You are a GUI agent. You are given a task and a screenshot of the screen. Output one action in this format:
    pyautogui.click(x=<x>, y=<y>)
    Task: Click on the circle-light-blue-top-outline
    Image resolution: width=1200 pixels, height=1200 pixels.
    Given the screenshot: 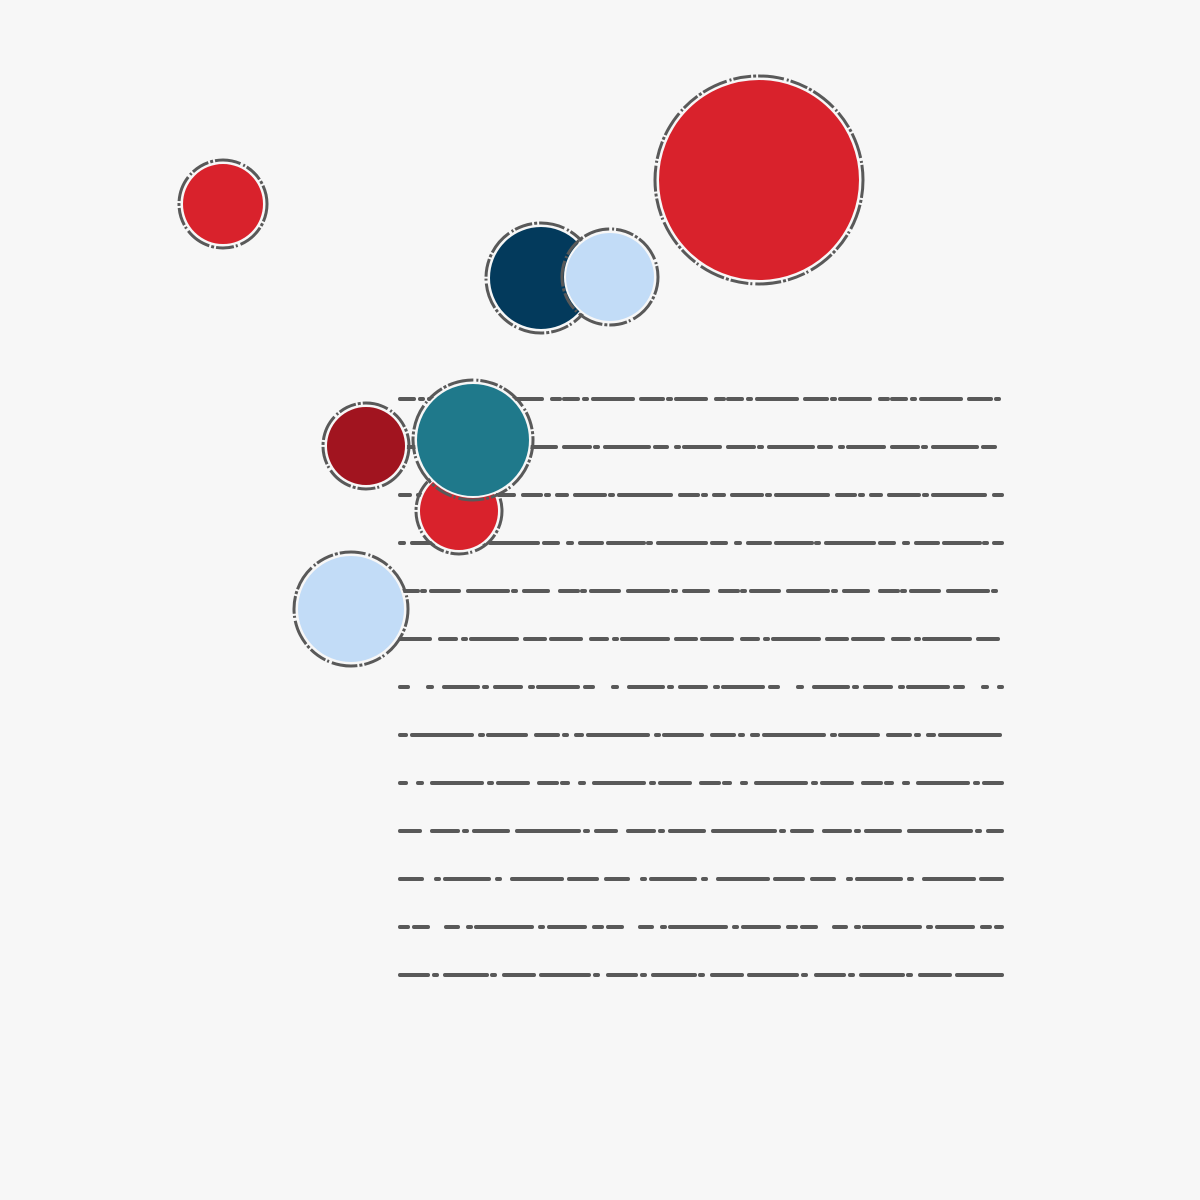 What is the action you would take?
    pyautogui.click(x=610, y=277)
    